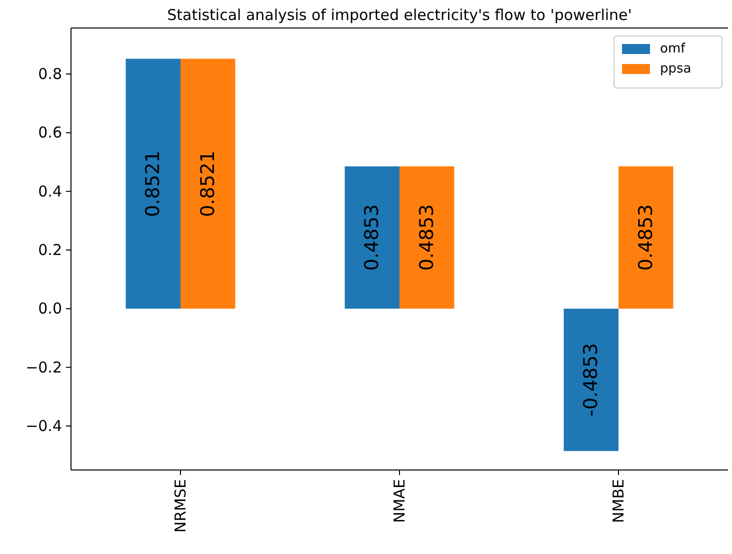  I want to click on x-tick-label: NMAE, so click(399, 501).